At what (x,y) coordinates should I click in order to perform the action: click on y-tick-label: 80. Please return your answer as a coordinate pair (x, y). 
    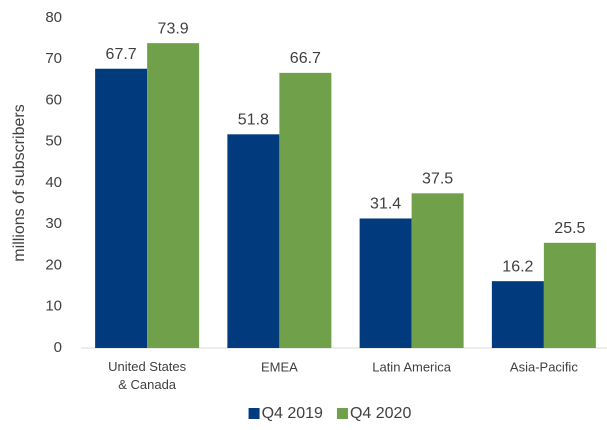
    Looking at the image, I should click on (53, 17).